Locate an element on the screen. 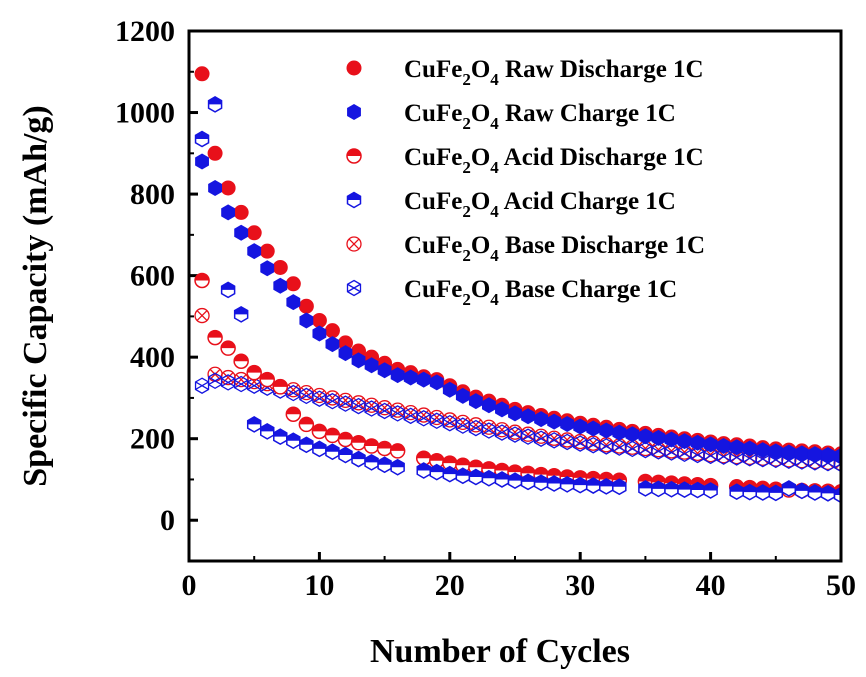 This screenshot has width=866, height=677. legend-label: CuFe2O4 Raw Charge 1C is located at coordinates (540, 116).